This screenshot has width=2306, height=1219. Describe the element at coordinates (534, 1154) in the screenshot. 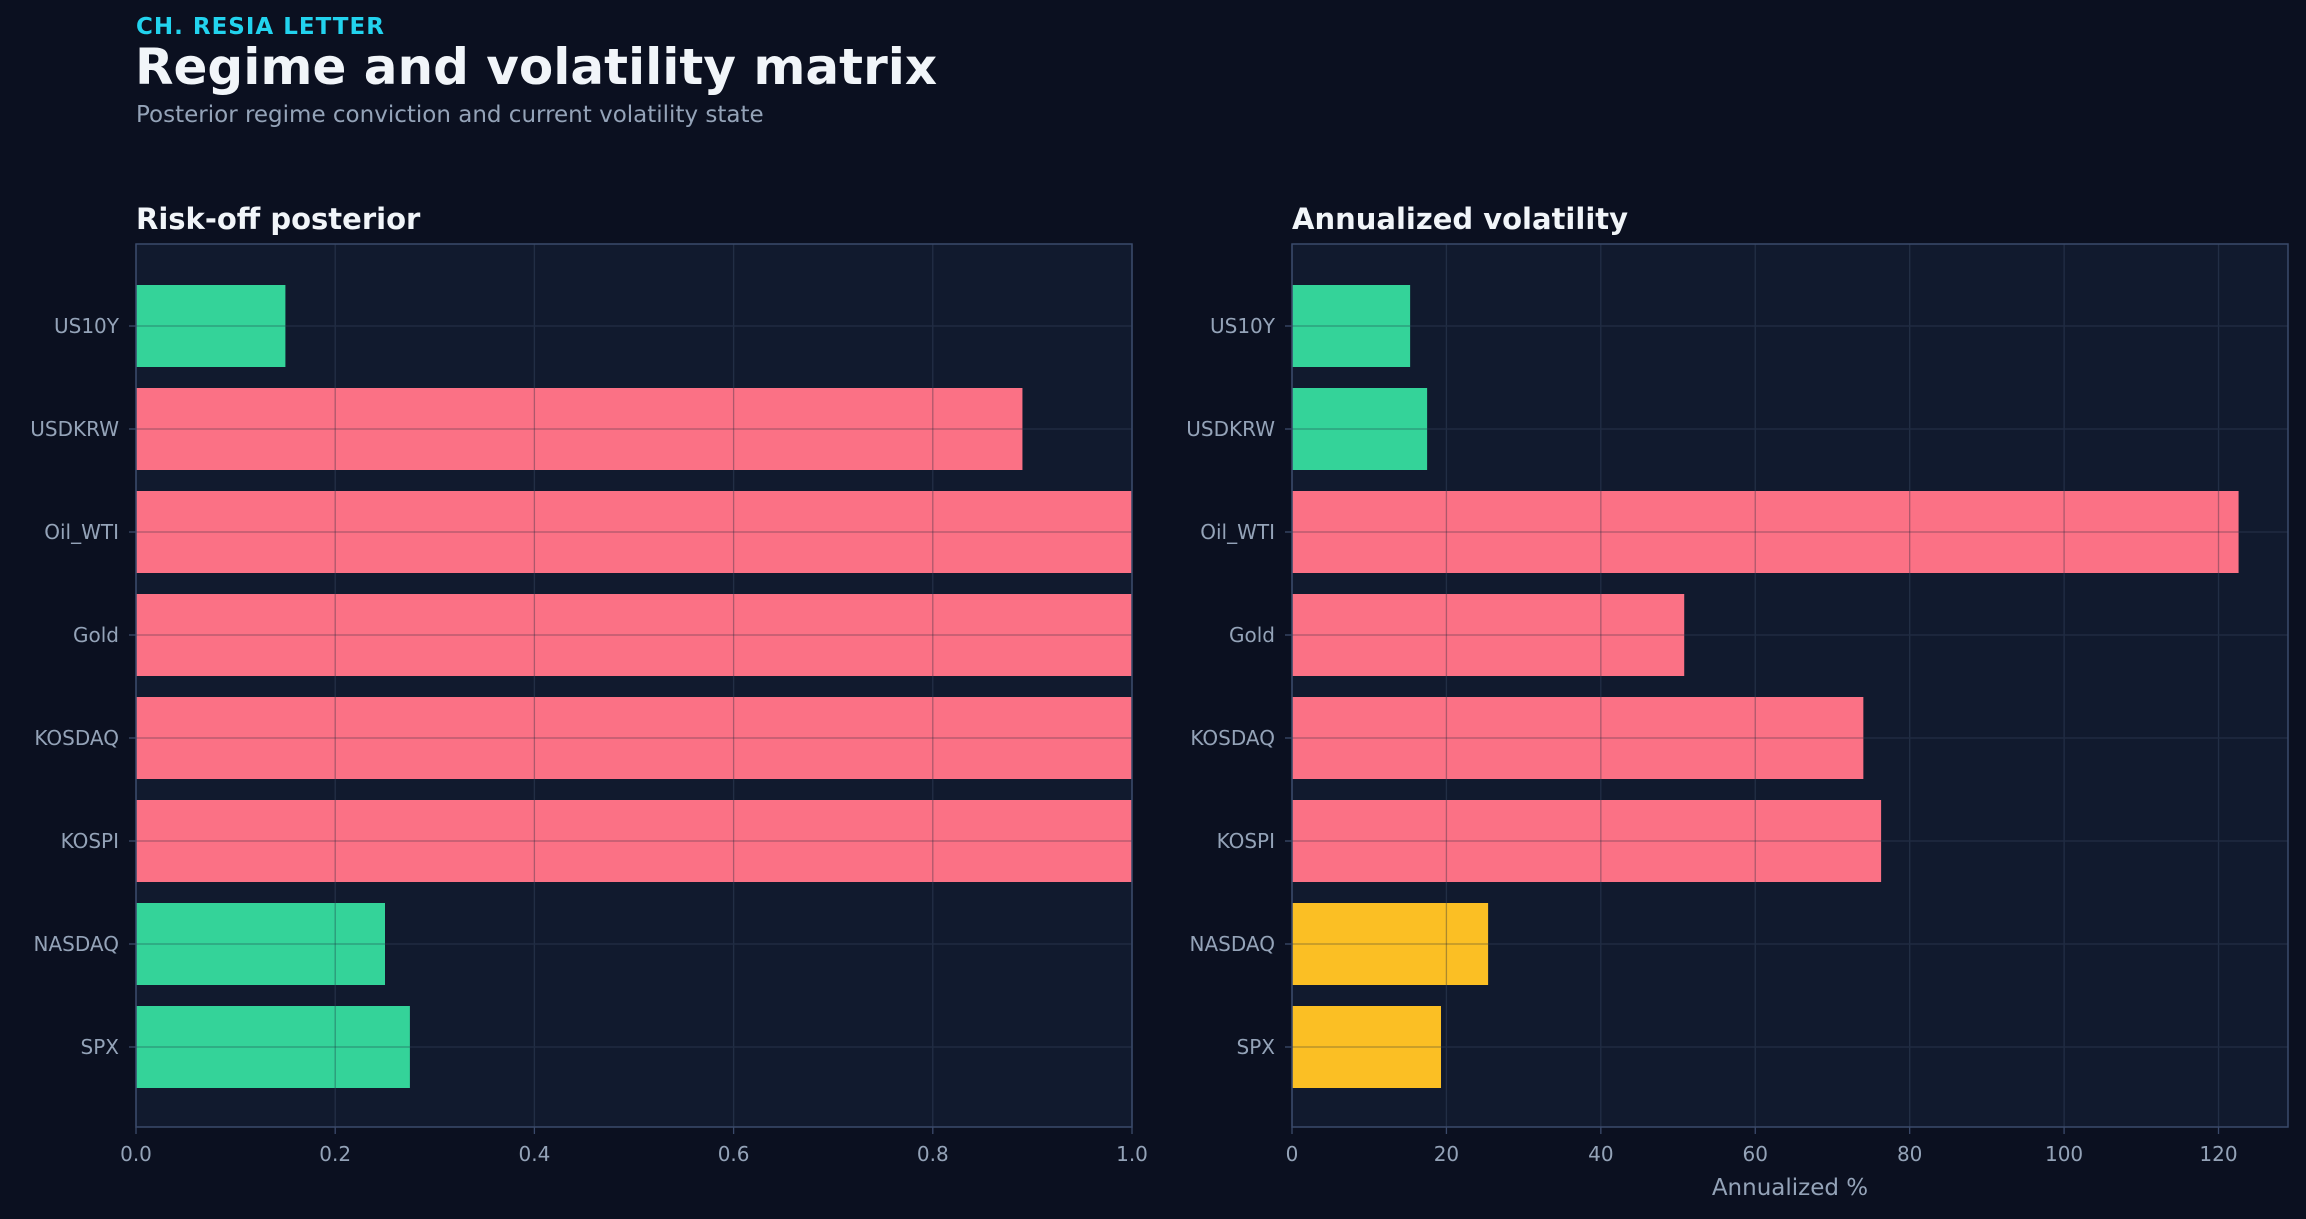

I see `x-tick-label: 0.4` at that location.